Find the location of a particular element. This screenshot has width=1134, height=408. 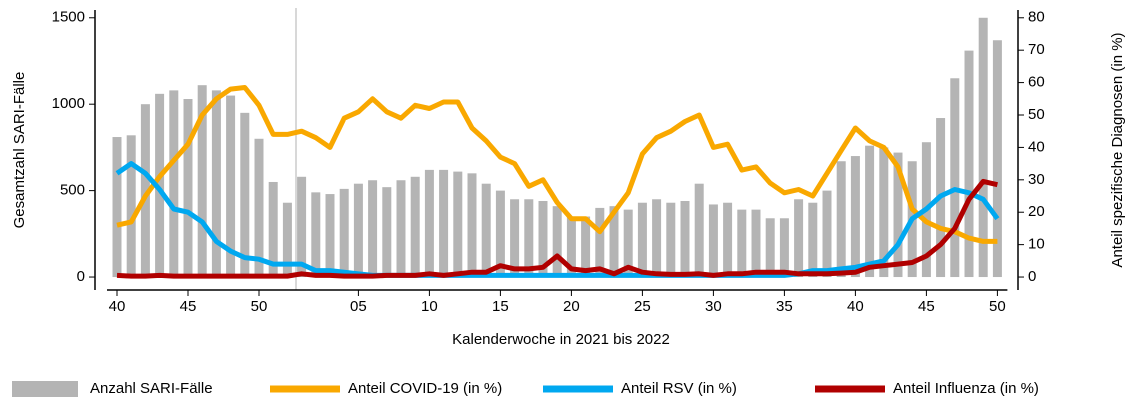

y2-tick-label: 80 is located at coordinates (1036, 17).